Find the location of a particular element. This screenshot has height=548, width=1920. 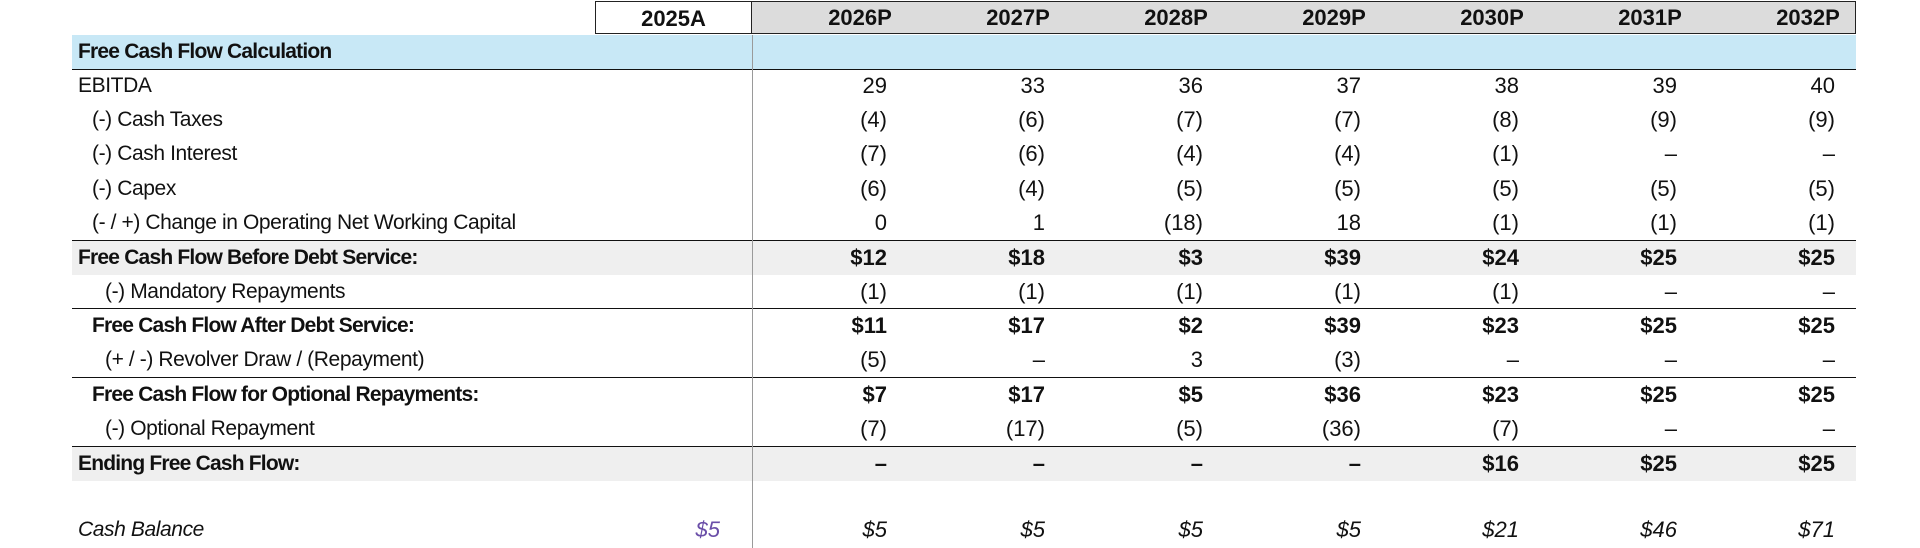

cell-2029p: – is located at coordinates (1354, 463).